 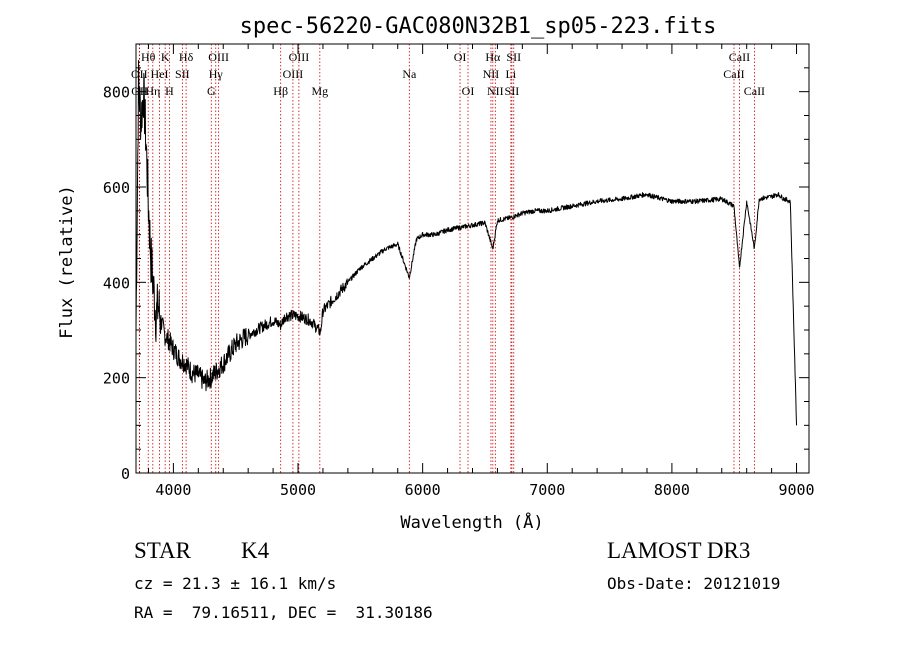 I want to click on line-marker-label: Mg, so click(x=319, y=91).